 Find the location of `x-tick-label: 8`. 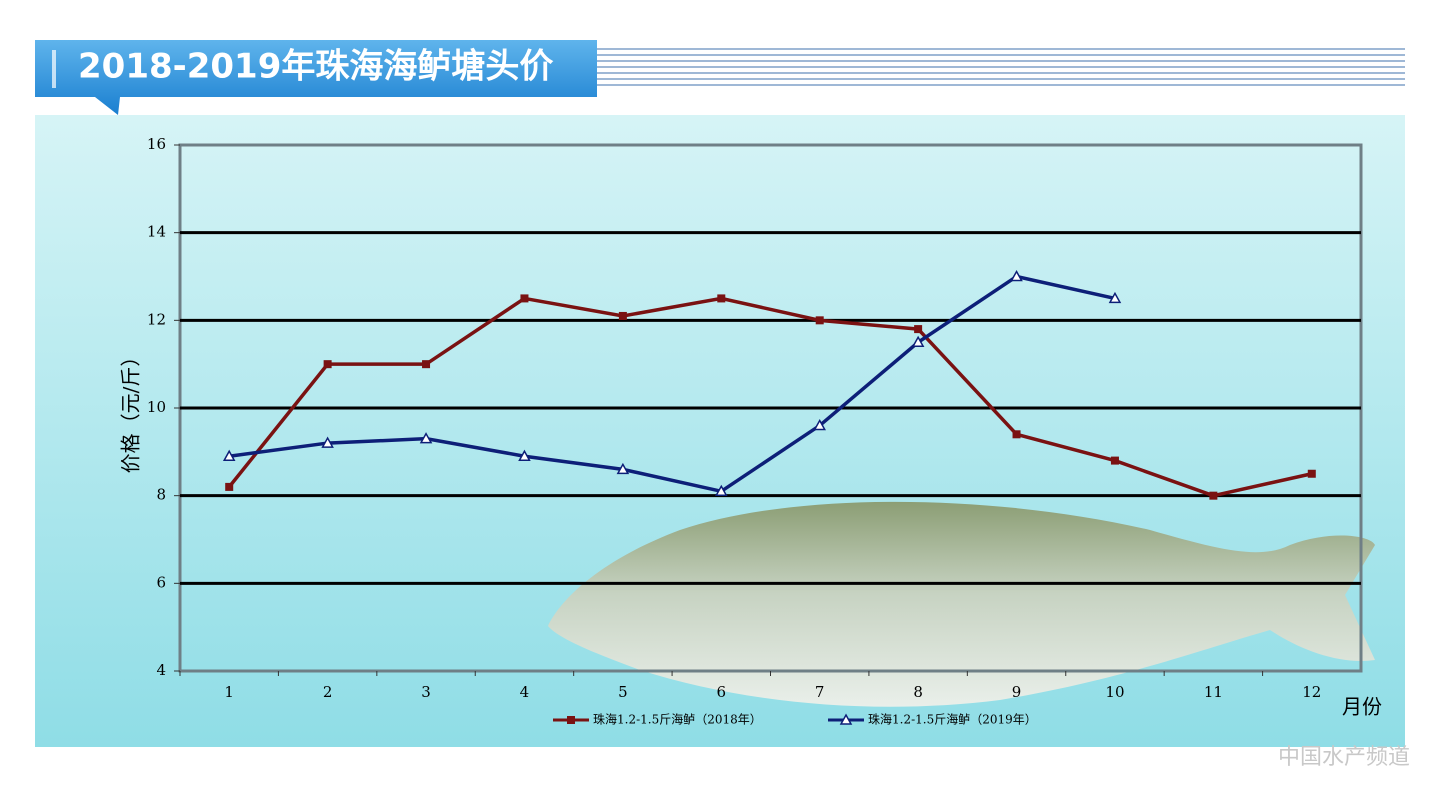

x-tick-label: 8 is located at coordinates (918, 692).